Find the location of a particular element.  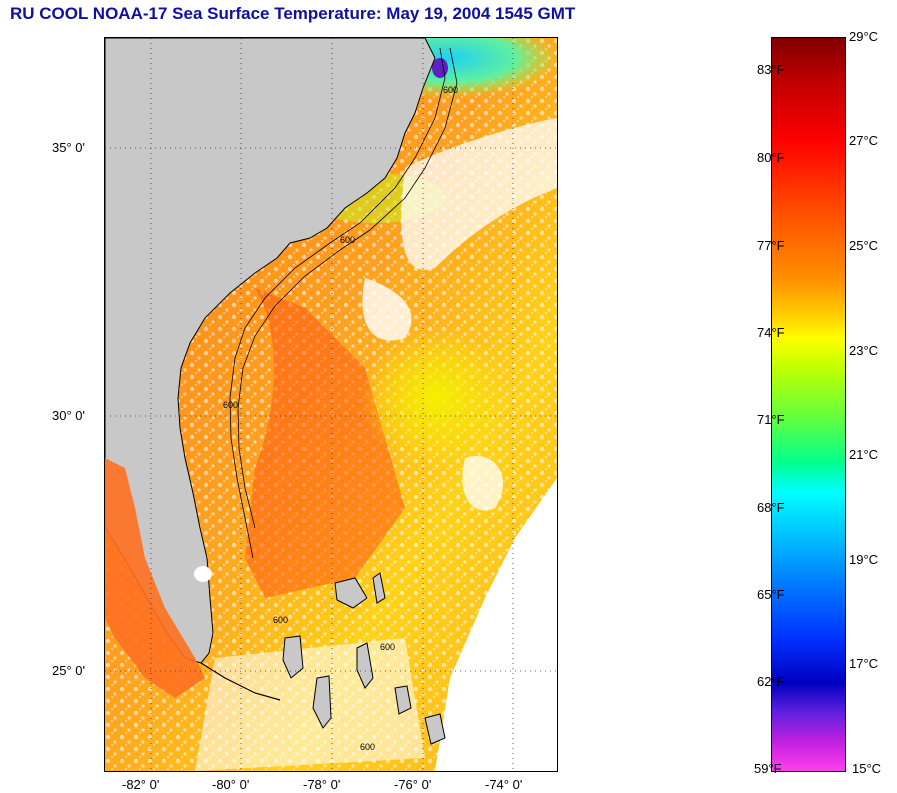

gulf-of-mexico-water is located at coordinates (155, 578).